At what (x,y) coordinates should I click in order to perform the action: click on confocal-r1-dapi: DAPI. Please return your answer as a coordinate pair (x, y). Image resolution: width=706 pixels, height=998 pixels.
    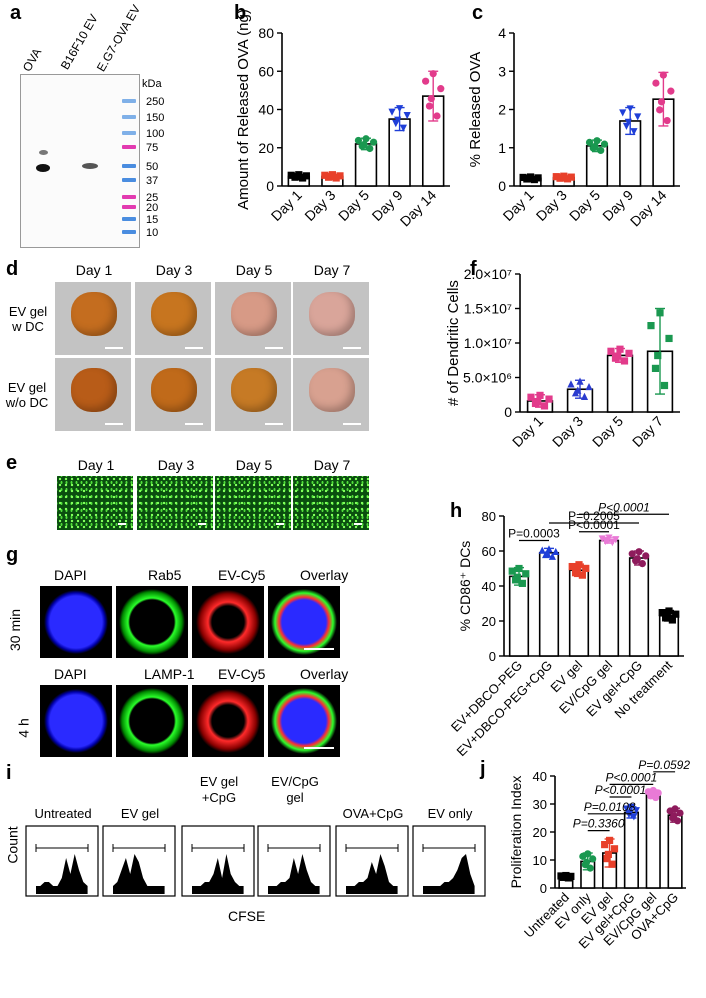
    Looking at the image, I should click on (70, 575).